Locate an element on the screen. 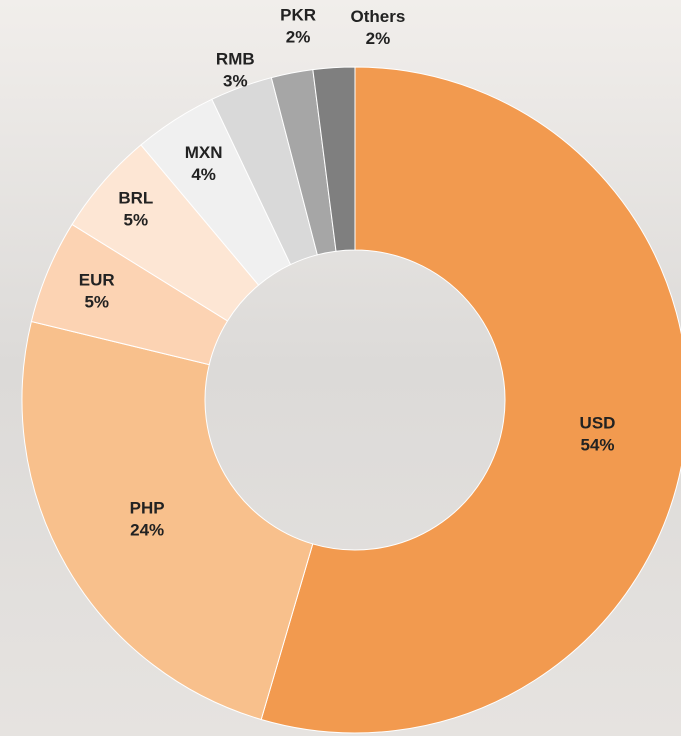  slice-value-label: 3% is located at coordinates (235, 81).